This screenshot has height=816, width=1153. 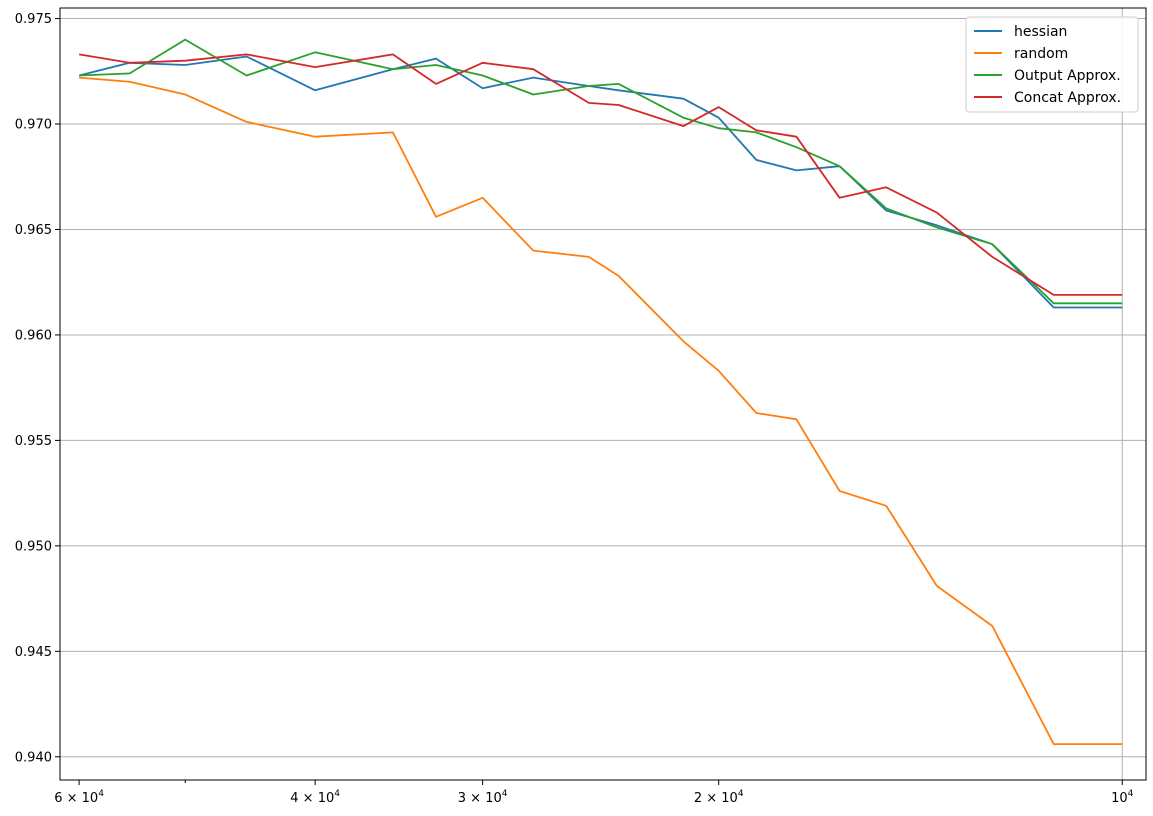 I want to click on legend-label: random, so click(x=1041, y=54).